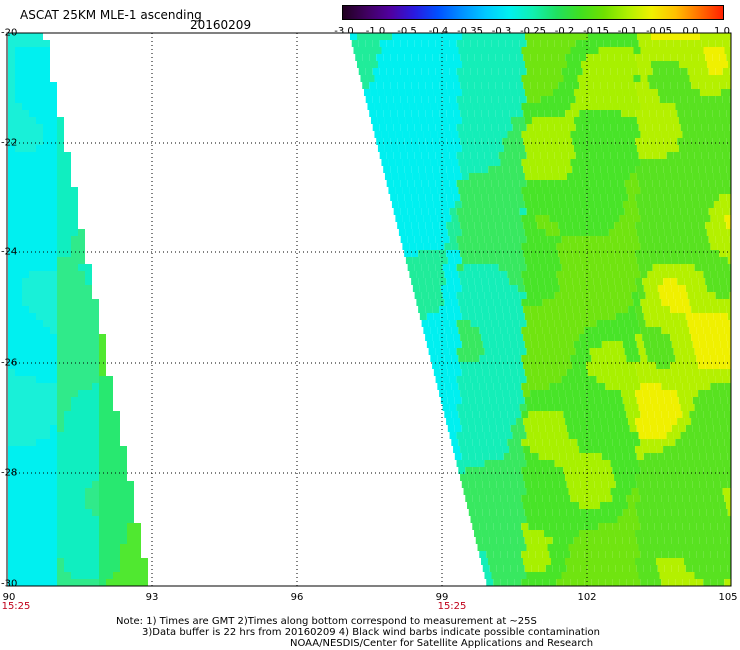 The width and height of the screenshot is (740, 650). Describe the element at coordinates (9, 363) in the screenshot. I see `lat-label: -26` at that location.